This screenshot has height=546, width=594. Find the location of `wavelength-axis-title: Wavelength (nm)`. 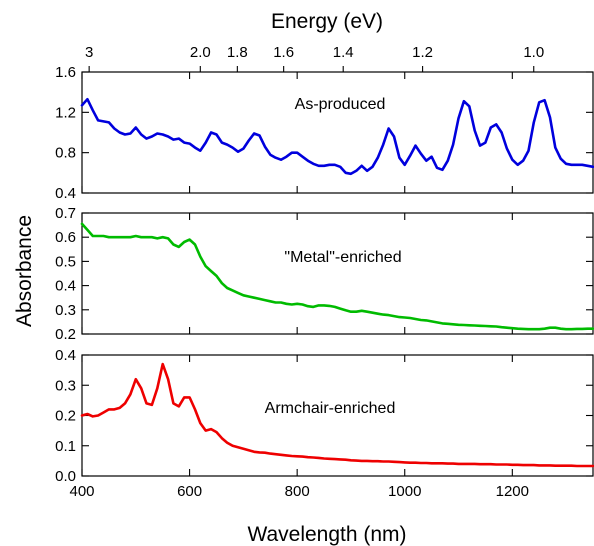

wavelength-axis-title: Wavelength (nm) is located at coordinates (326, 534).